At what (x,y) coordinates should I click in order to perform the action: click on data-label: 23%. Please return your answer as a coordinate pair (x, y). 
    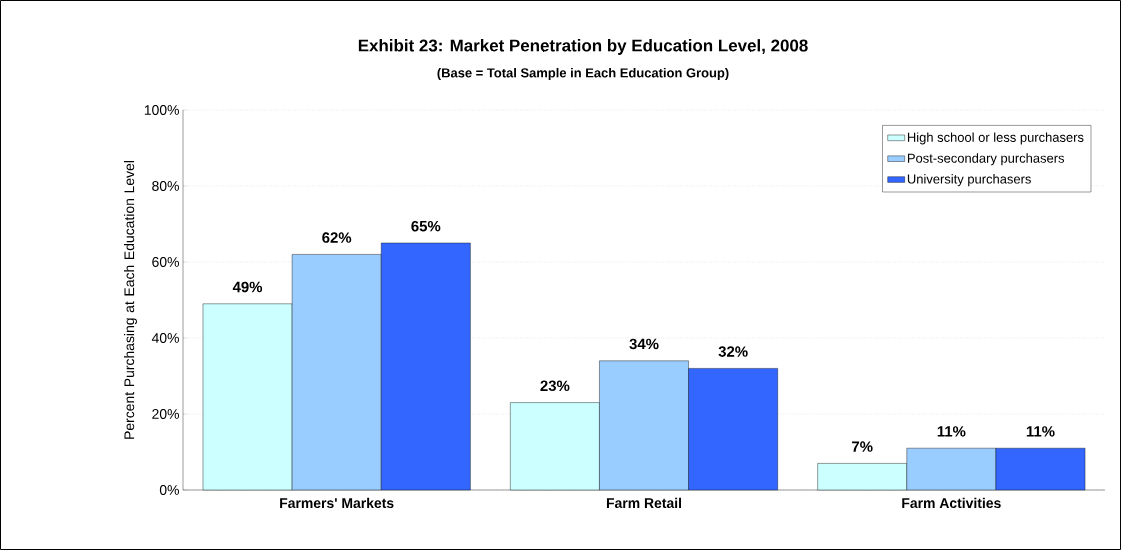
    Looking at the image, I should click on (555, 386).